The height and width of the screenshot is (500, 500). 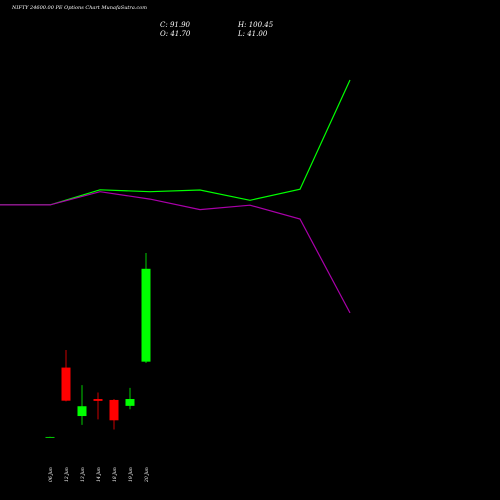 I want to click on low-value: L: 41.00, so click(x=252, y=34).